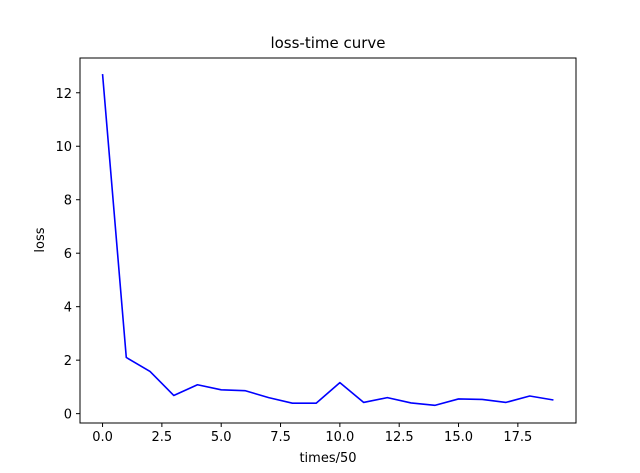 This screenshot has width=640, height=473. What do you see at coordinates (339, 437) in the screenshot?
I see `x-tick-label: 10.0` at bounding box center [339, 437].